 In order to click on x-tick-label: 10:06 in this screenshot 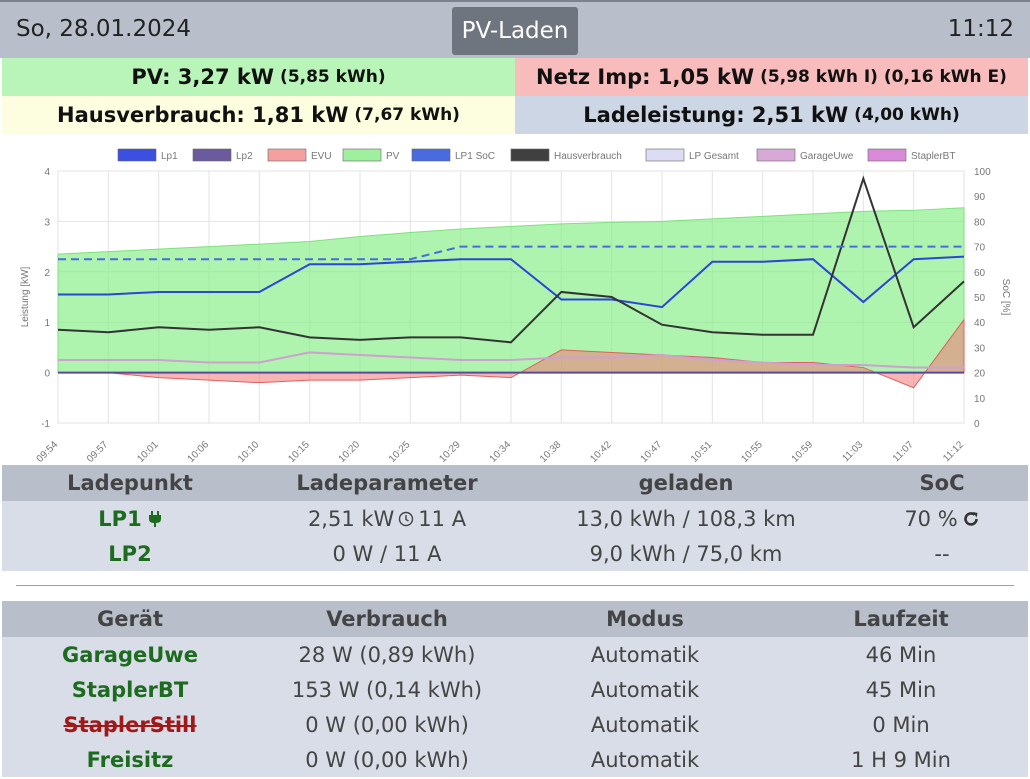, I will do `click(199, 450)`.